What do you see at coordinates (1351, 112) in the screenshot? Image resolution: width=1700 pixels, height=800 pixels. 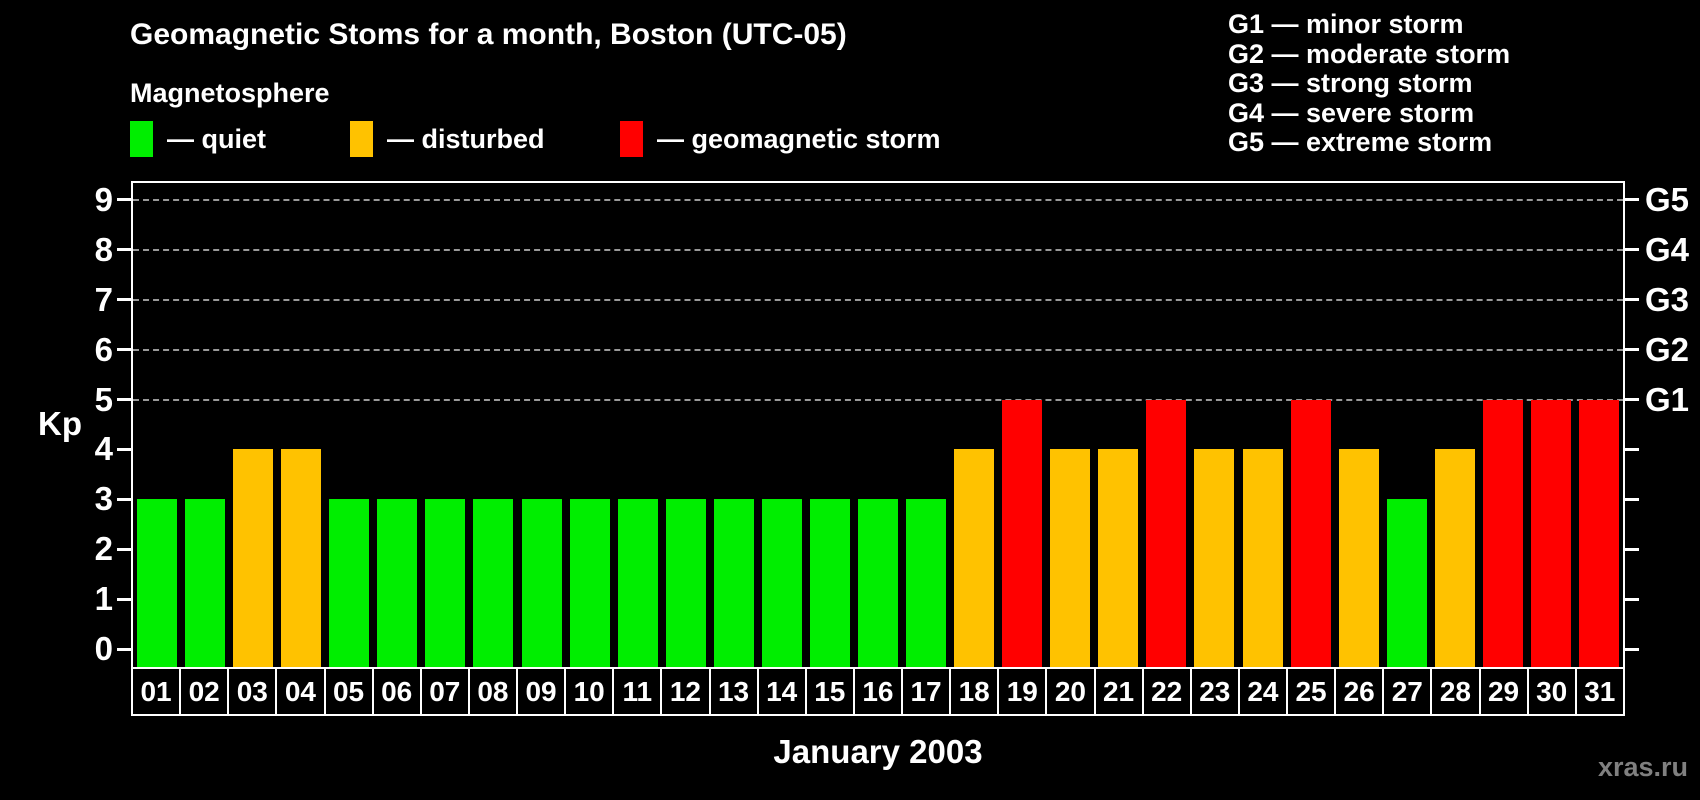 I see `g-scale-line: G4 — severe storm` at bounding box center [1351, 112].